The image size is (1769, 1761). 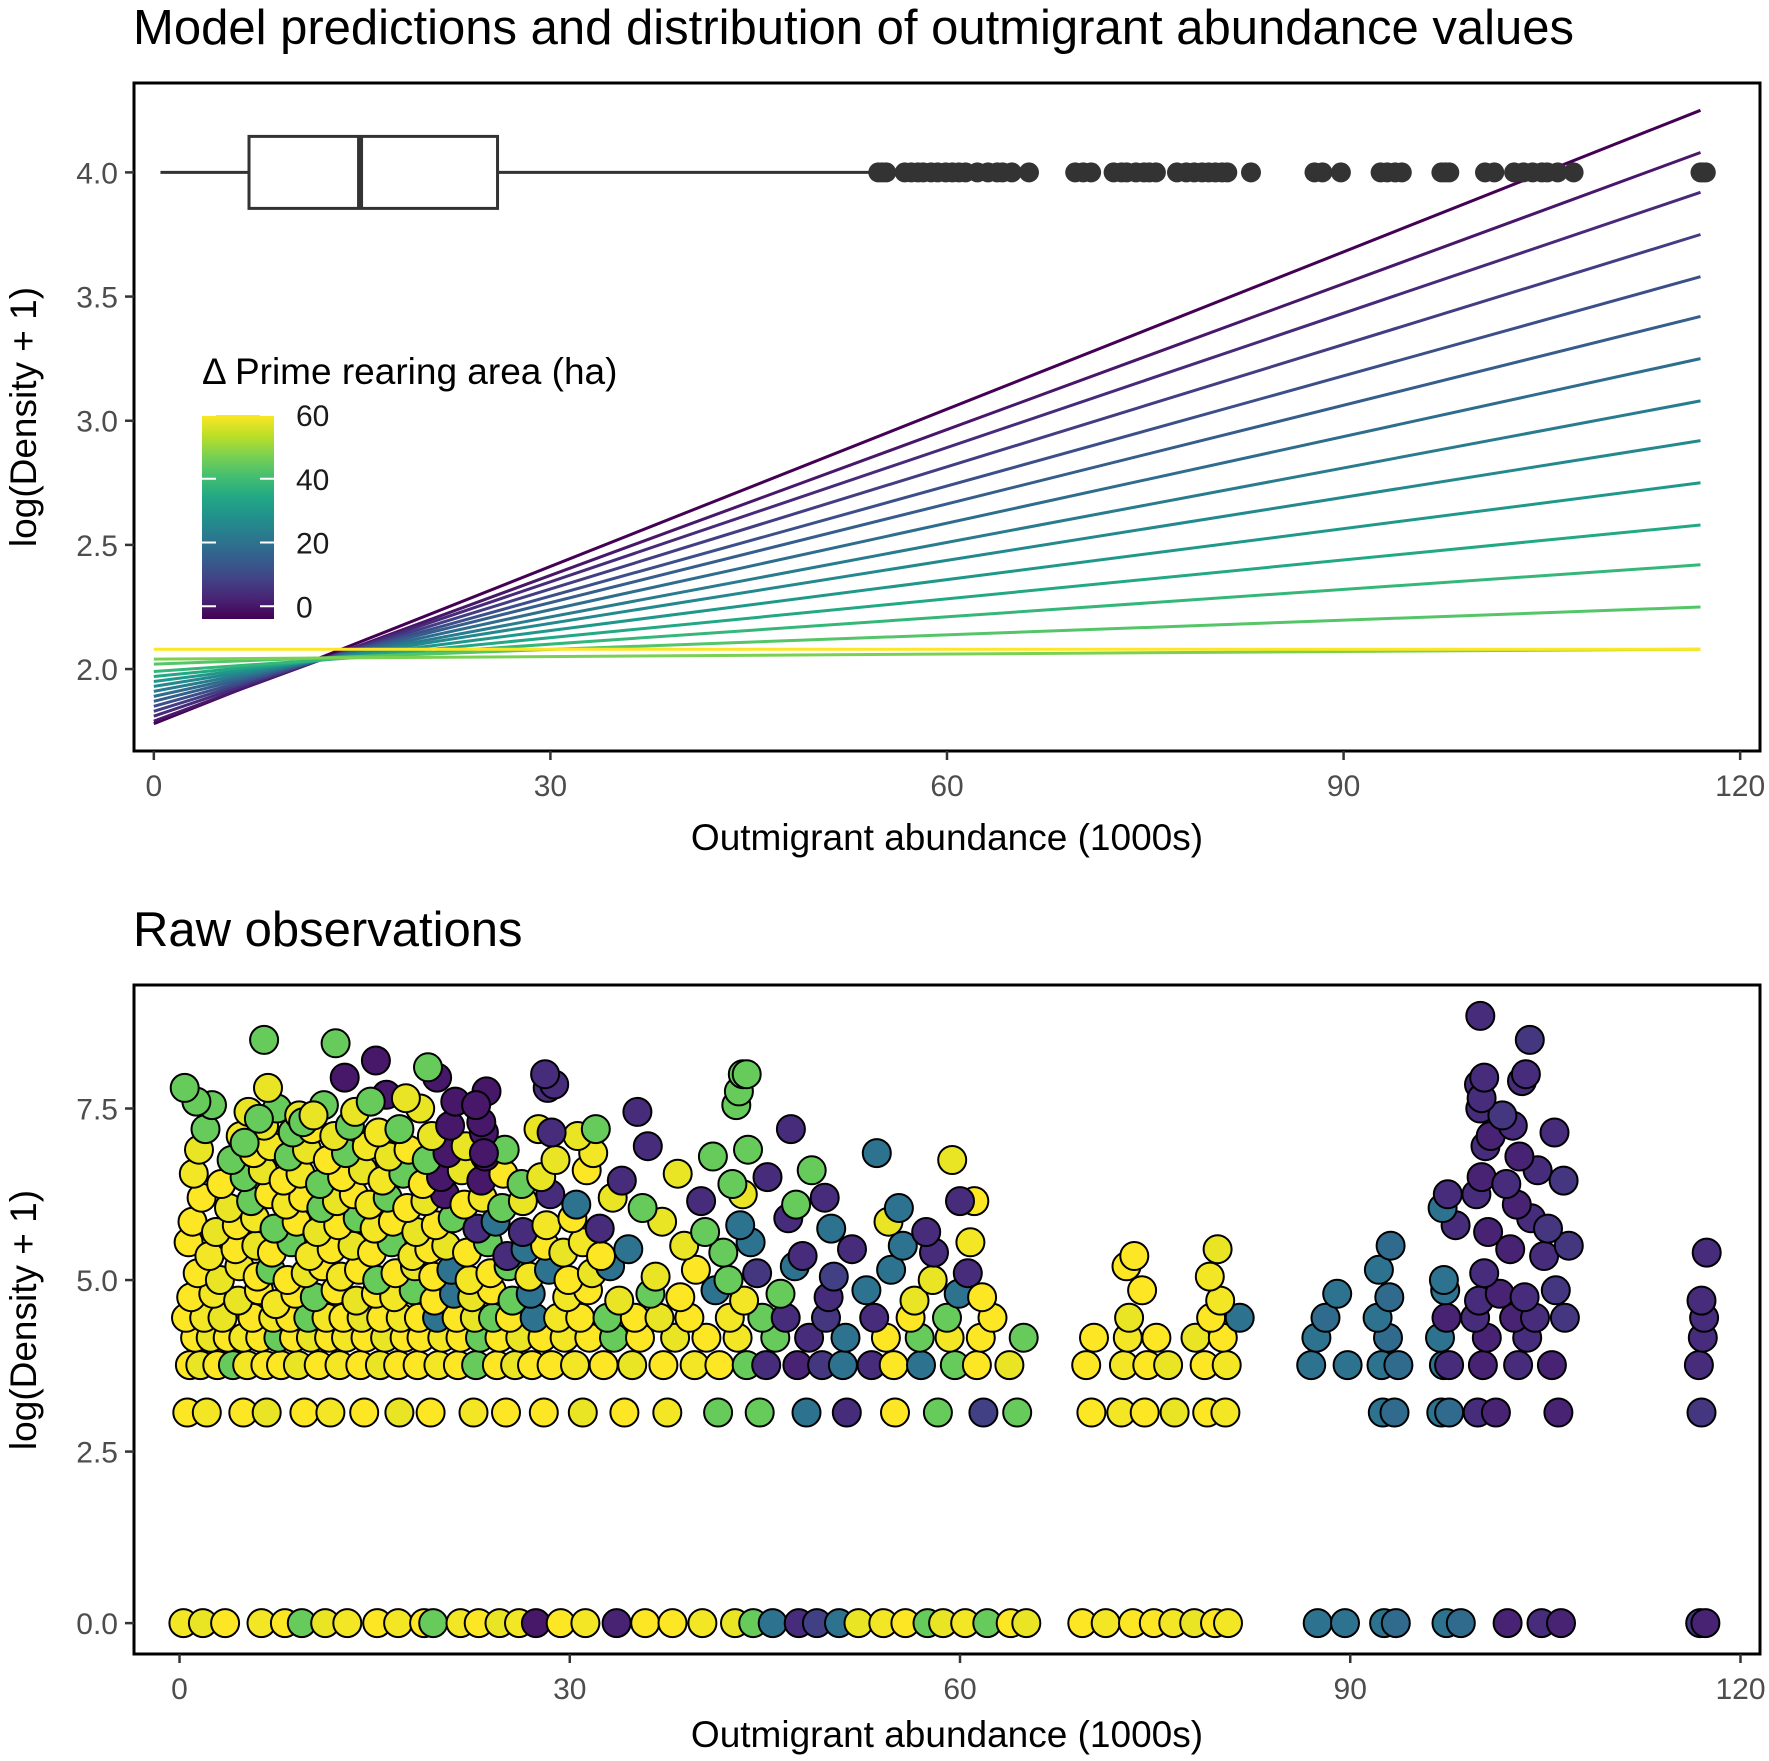 I want to click on y-tick-label: 2.5, so click(x=97, y=546).